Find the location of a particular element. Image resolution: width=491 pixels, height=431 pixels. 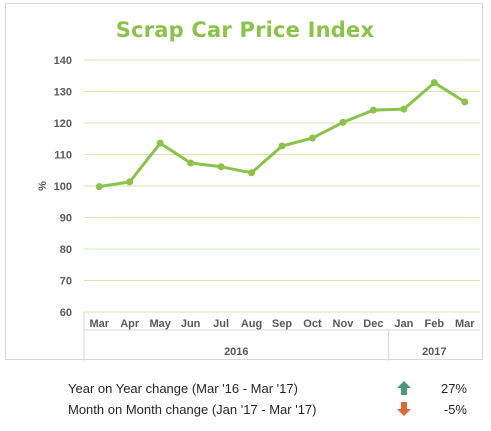

y-tick-label: 60 is located at coordinates (66, 313).